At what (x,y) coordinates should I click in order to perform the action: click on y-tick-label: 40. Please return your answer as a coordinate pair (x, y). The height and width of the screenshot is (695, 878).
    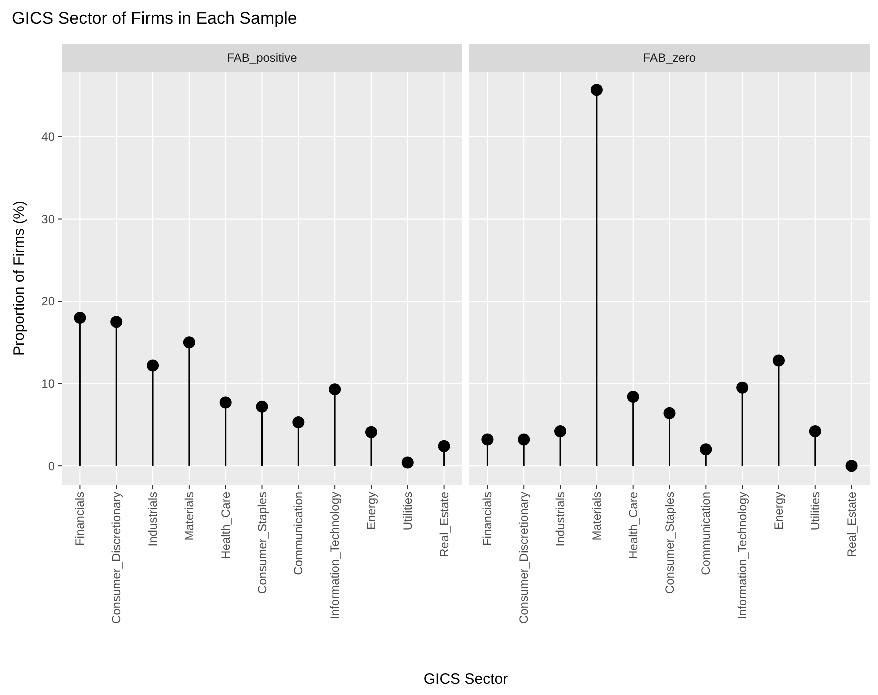
    Looking at the image, I should click on (49, 137).